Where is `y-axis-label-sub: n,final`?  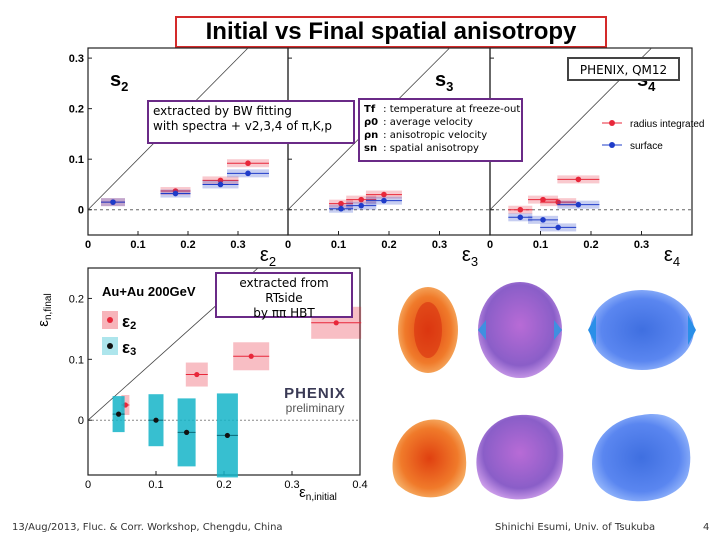
y-axis-label-sub: n,final is located at coordinates (48, 306).